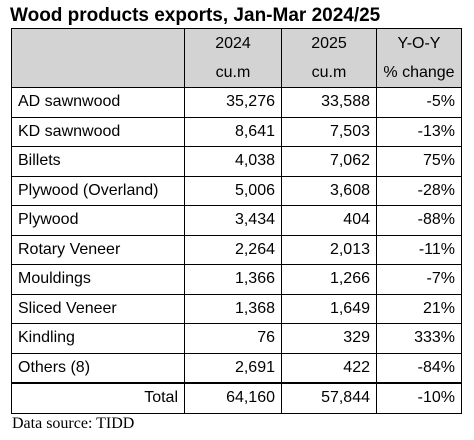 The image size is (474, 440). Describe the element at coordinates (329, 398) in the screenshot. I see `total-2025: 57,844` at that location.